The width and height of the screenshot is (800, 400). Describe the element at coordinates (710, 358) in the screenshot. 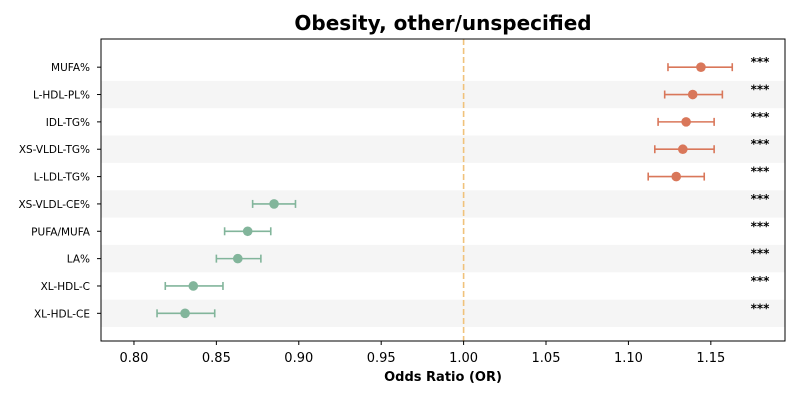

I see `x-tick-label: 1.15` at that location.